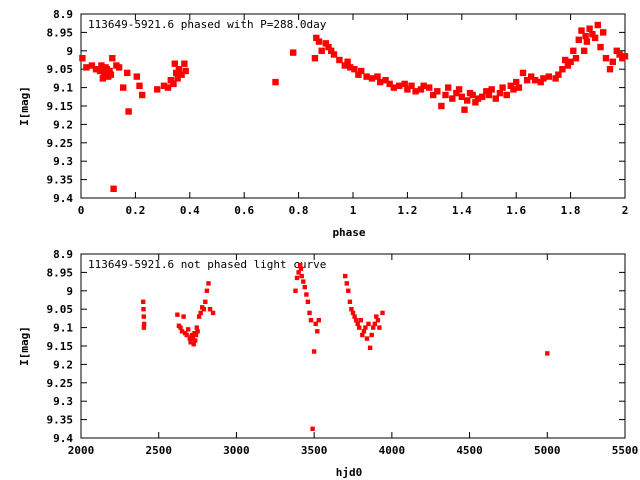 This screenshot has width=640, height=480. Describe the element at coordinates (69, 291) in the screenshot. I see `y-tick-label: 9` at that location.